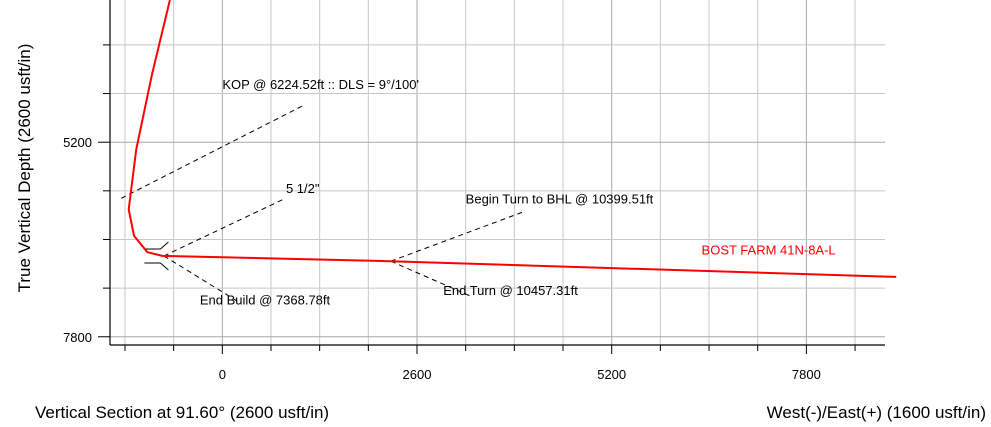 This screenshot has width=991, height=427. Describe the element at coordinates (560, 199) in the screenshot. I see `annotation-label: Begin Turn to BHL @ 10399.51ft` at that location.